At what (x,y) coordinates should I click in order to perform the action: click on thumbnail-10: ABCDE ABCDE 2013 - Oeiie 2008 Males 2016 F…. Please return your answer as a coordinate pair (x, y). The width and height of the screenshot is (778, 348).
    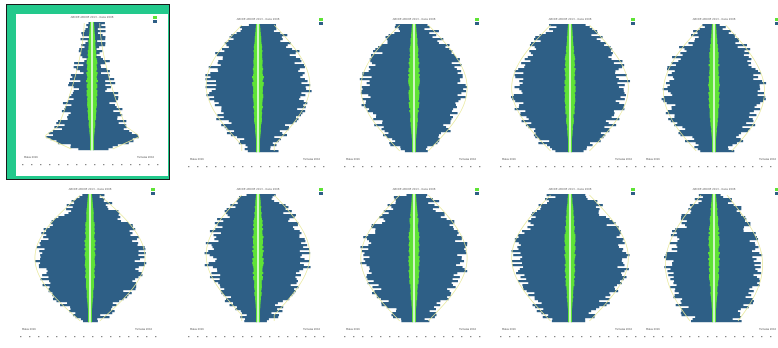
    Looking at the image, I should click on (706, 265).